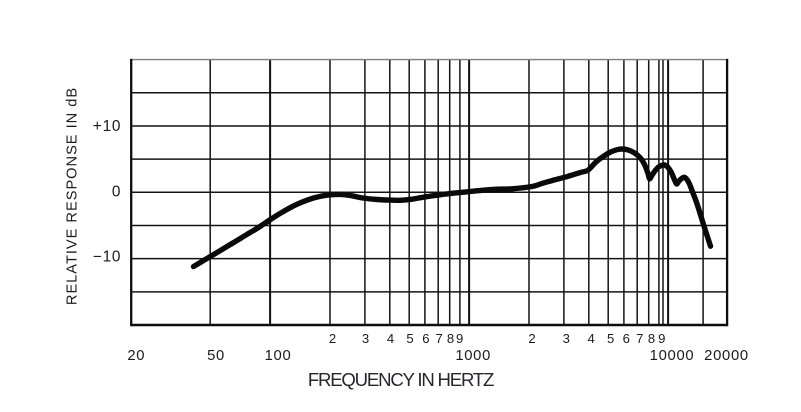 Image resolution: width=801 pixels, height=412 pixels. I want to click on svg-text: 1000, so click(473, 356).